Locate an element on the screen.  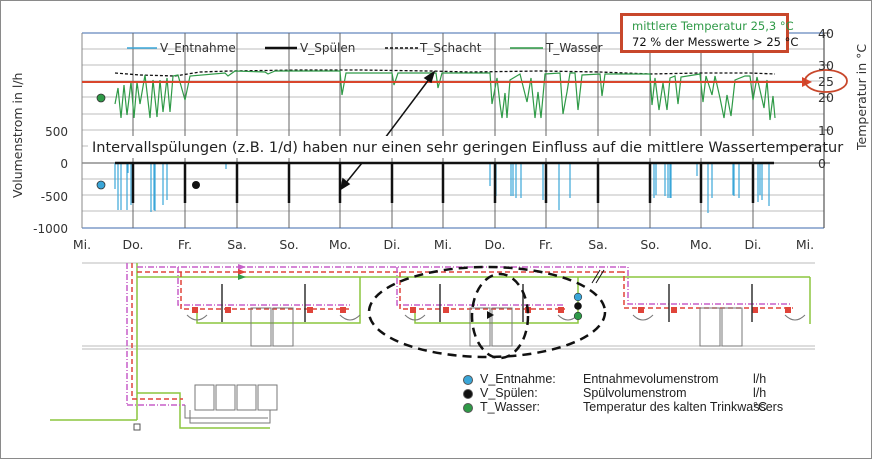
callout-mean-temperature: mittlere Temperatur 25,3 °C is located at coordinates (713, 26).